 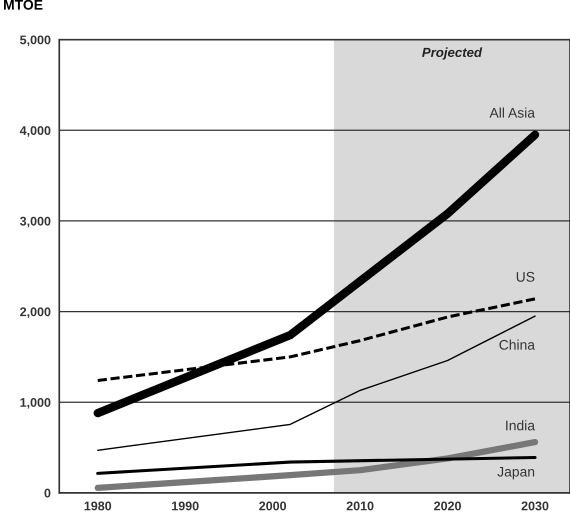 What do you see at coordinates (515, 473) in the screenshot?
I see `series-label: Japan` at bounding box center [515, 473].